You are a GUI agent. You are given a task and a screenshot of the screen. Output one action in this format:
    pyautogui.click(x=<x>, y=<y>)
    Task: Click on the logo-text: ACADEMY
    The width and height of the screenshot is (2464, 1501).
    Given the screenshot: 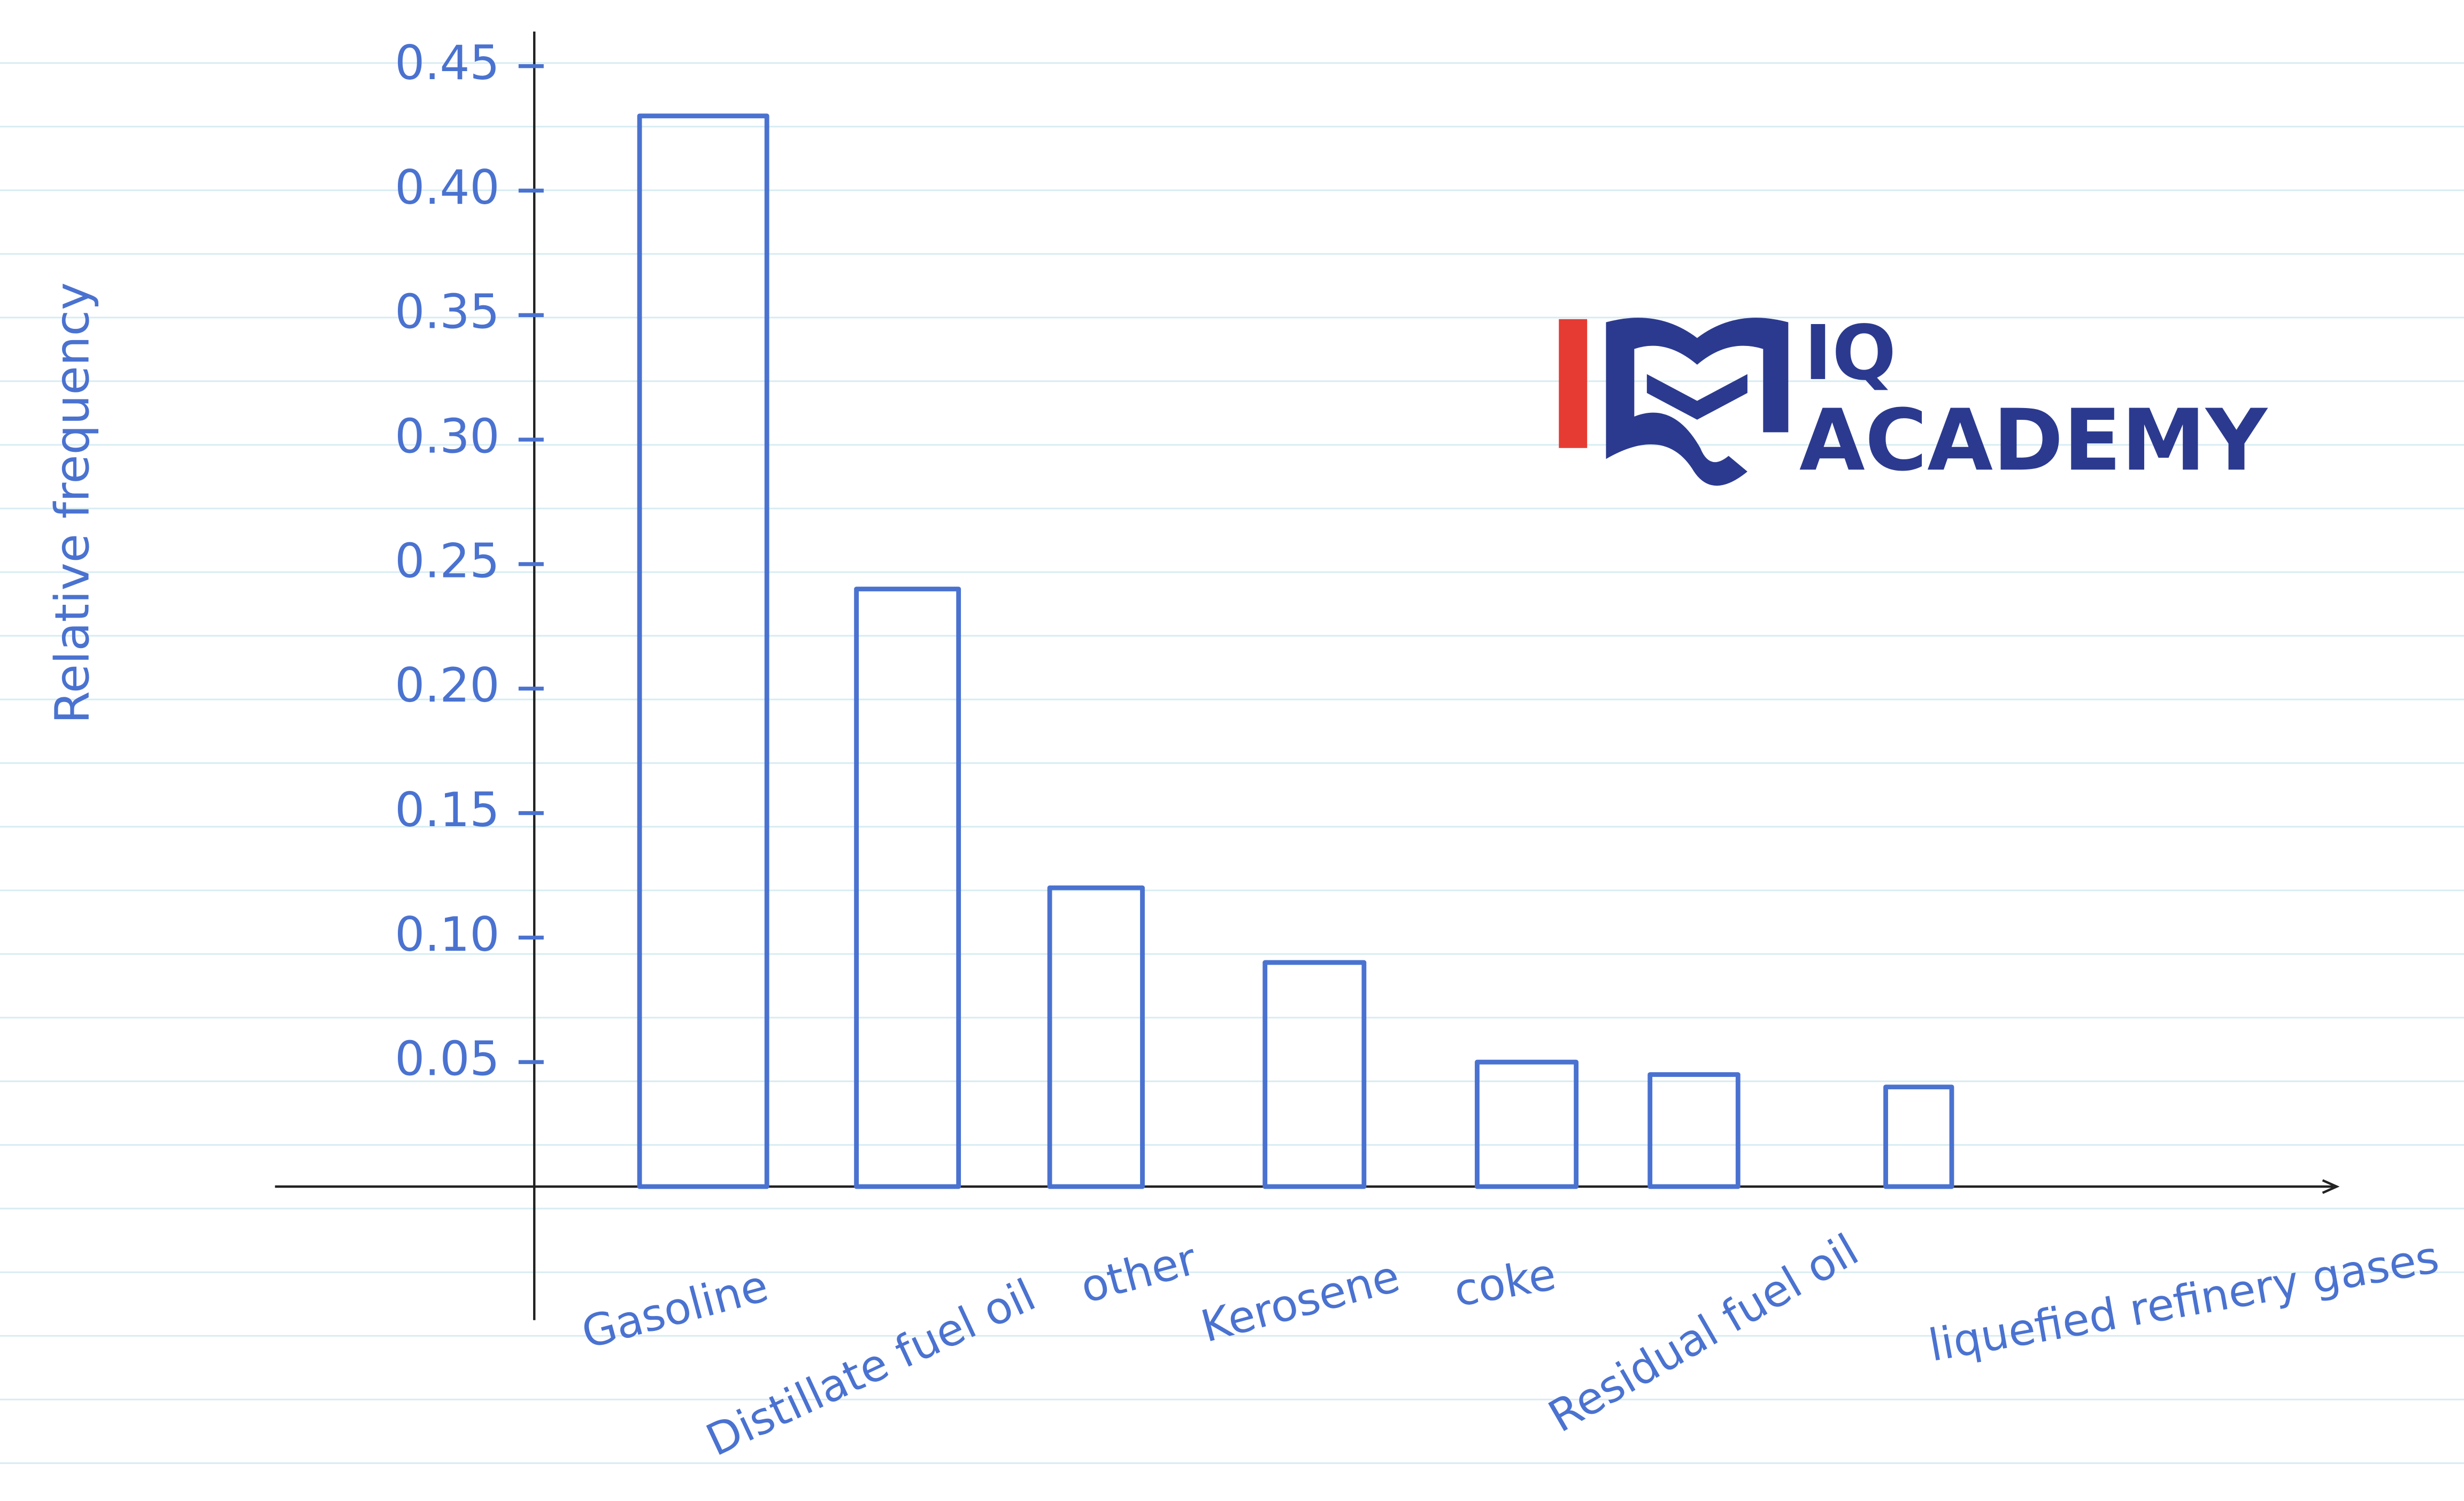 What is the action you would take?
    pyautogui.click(x=2033, y=440)
    